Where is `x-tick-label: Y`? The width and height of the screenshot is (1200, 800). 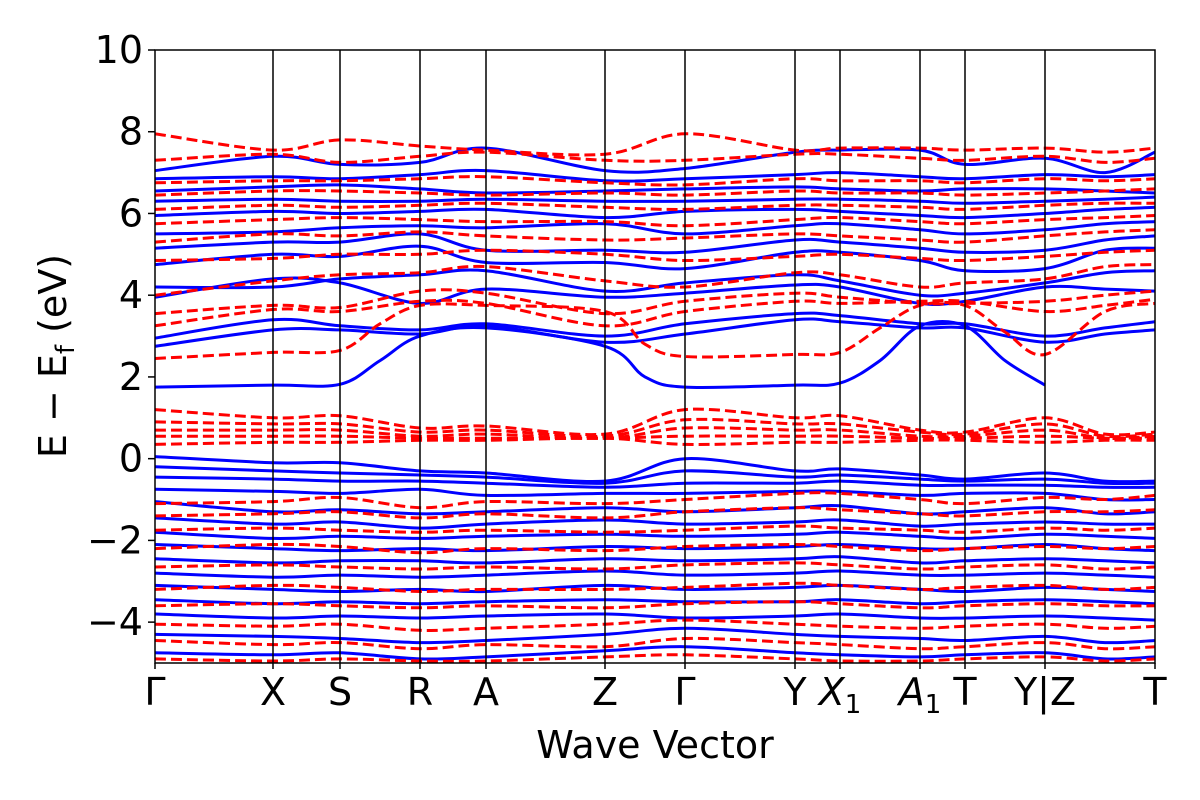 x-tick-label: Y is located at coordinates (794, 692).